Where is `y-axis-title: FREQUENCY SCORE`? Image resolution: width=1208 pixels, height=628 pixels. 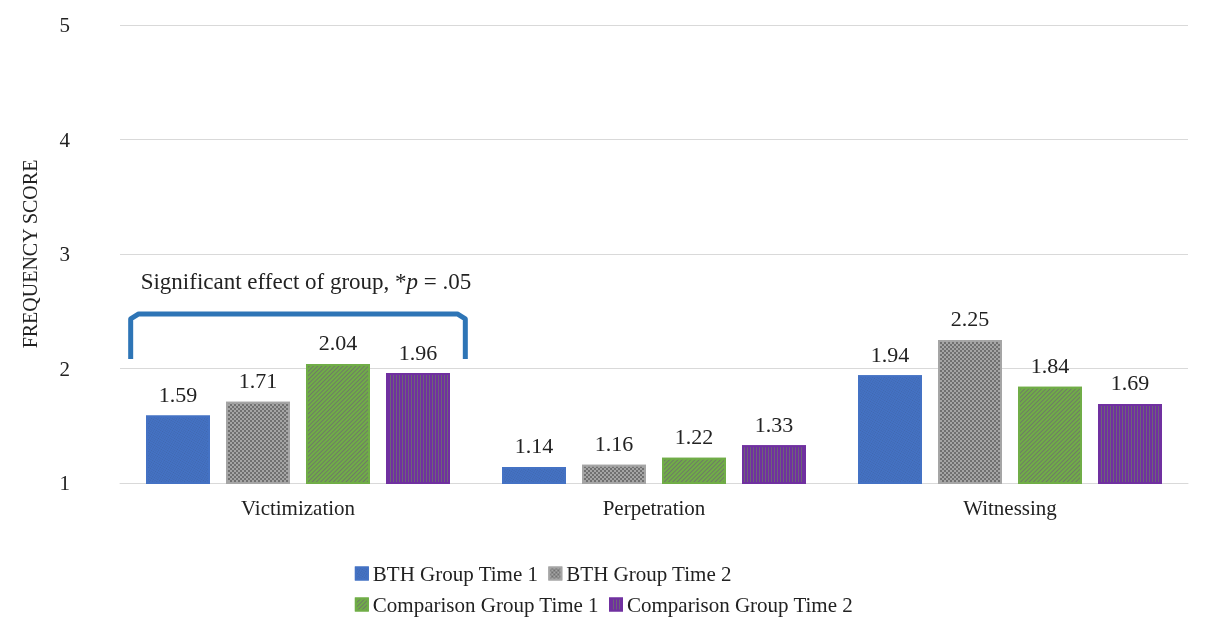 y-axis-title: FREQUENCY SCORE is located at coordinates (30, 254).